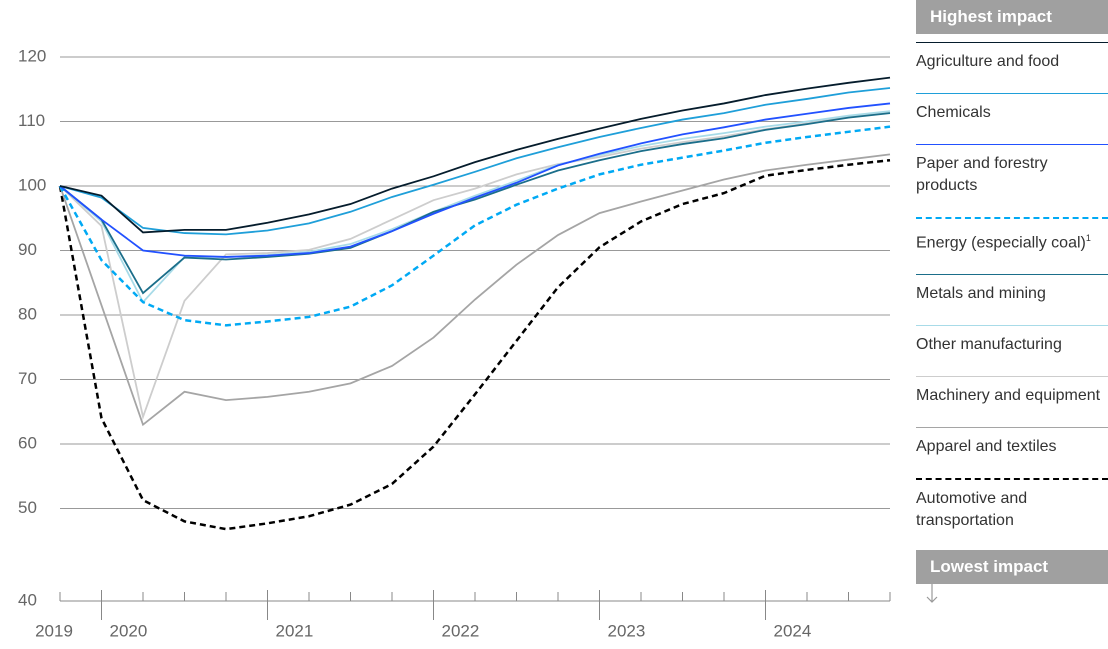  I want to click on y-tick-label: 40, so click(27, 599).